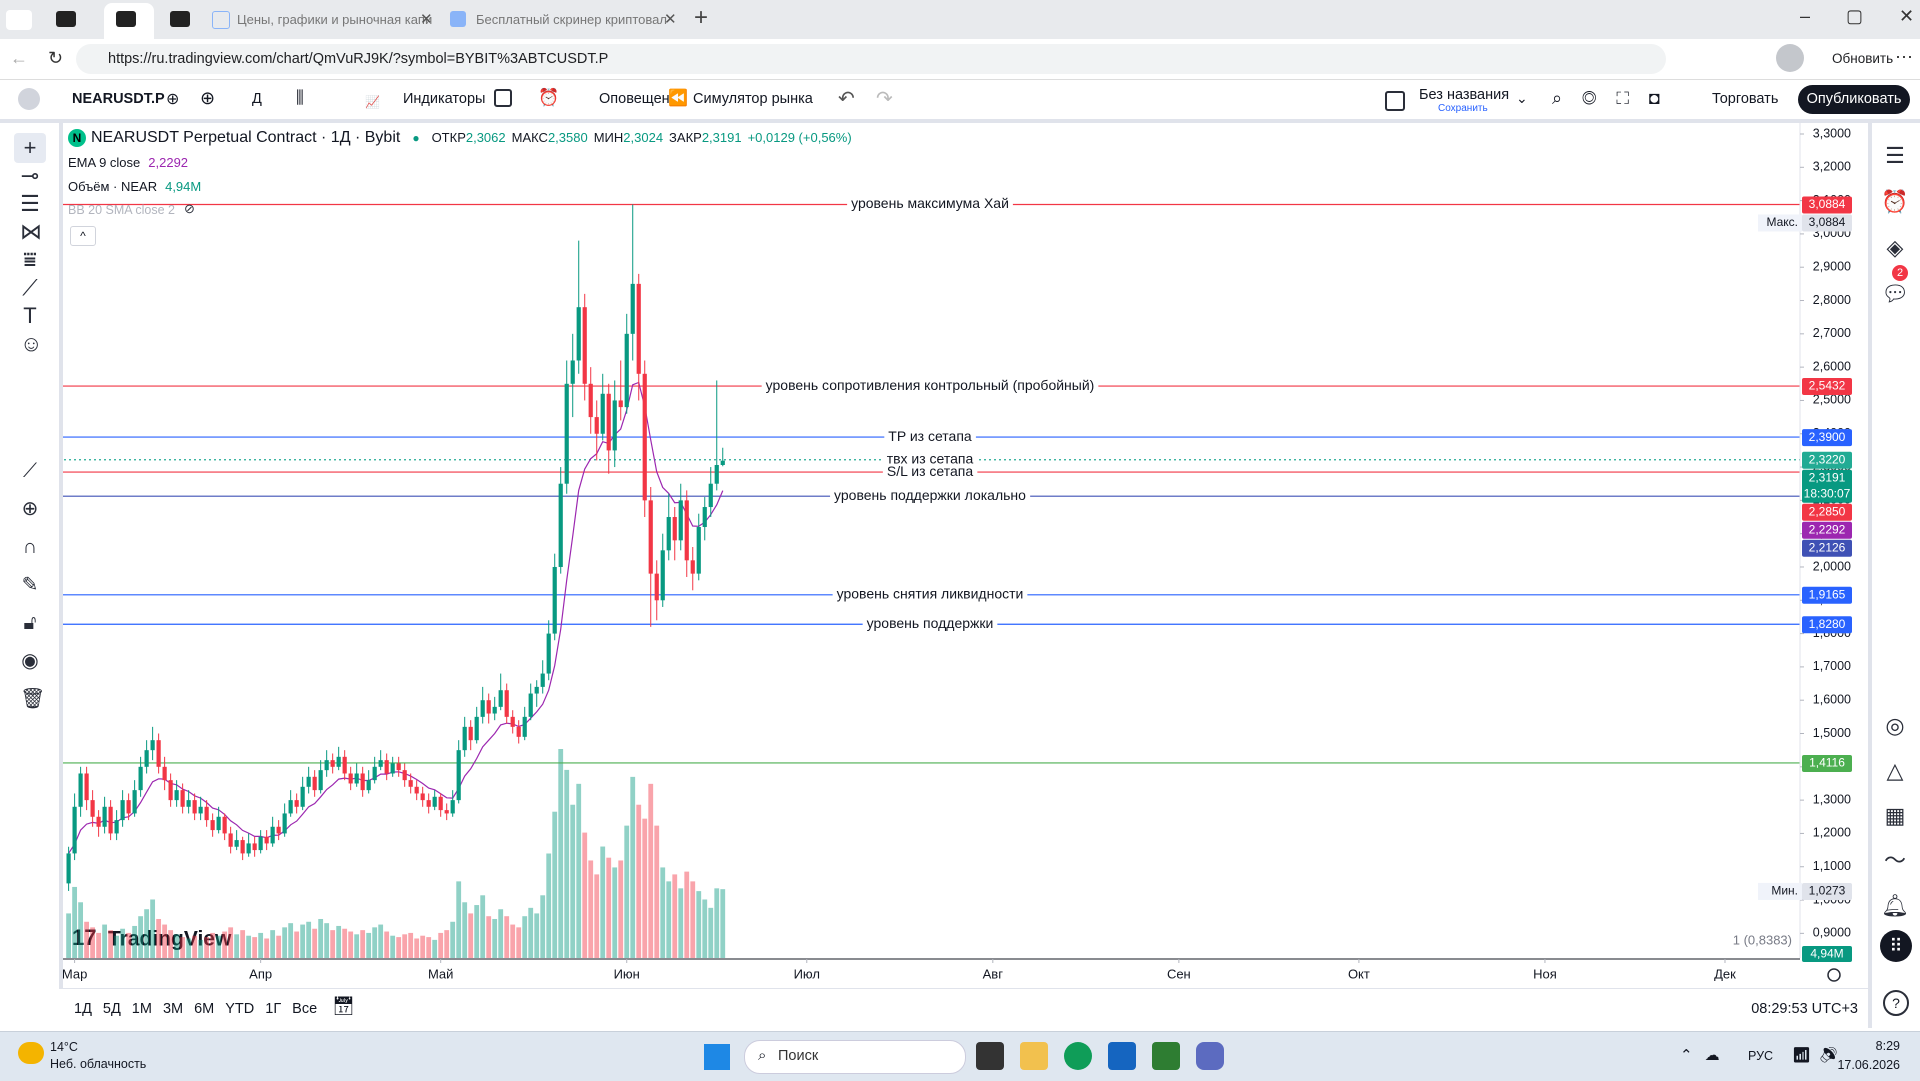 The image size is (1920, 1081). What do you see at coordinates (305, 1009) in the screenshot?
I see `range-button: Все` at bounding box center [305, 1009].